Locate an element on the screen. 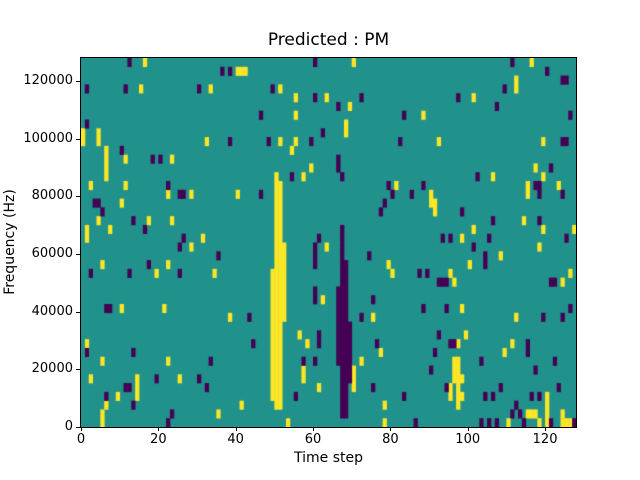  x-tick-label: 60 is located at coordinates (313, 439).